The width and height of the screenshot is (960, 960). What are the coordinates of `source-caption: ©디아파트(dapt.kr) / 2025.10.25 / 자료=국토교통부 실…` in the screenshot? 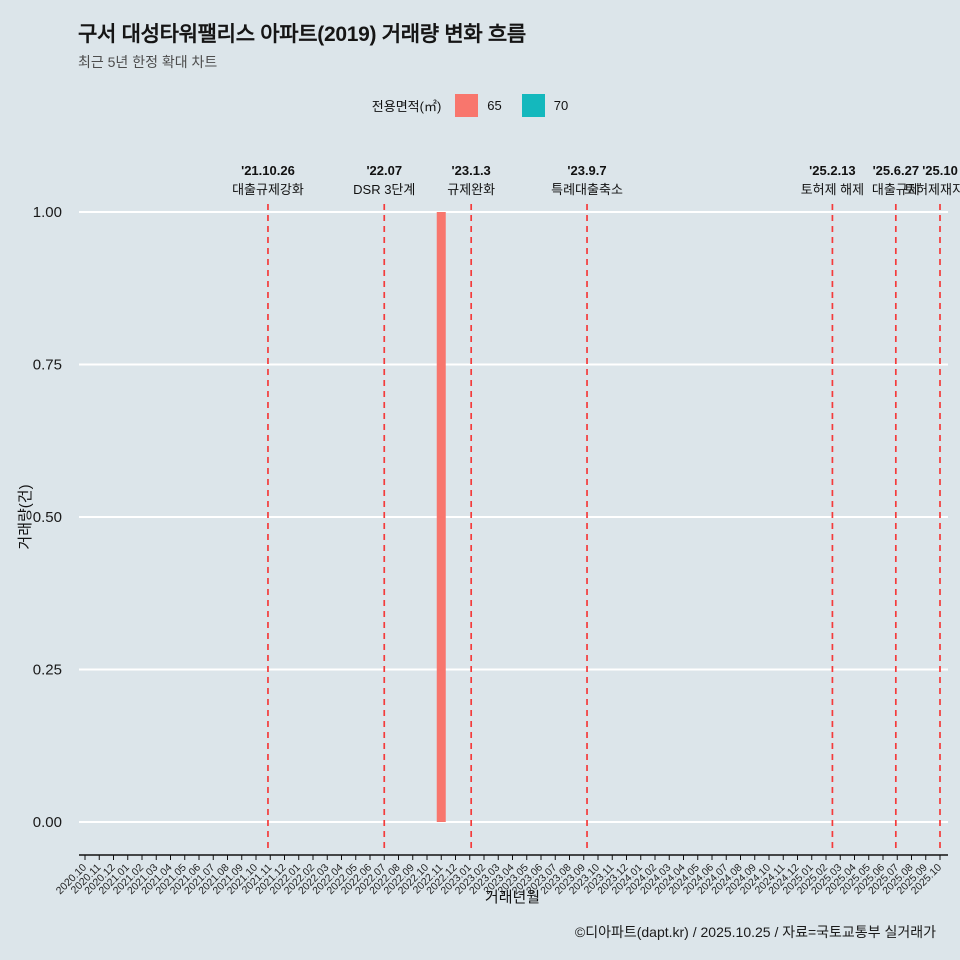 It's located at (755, 932).